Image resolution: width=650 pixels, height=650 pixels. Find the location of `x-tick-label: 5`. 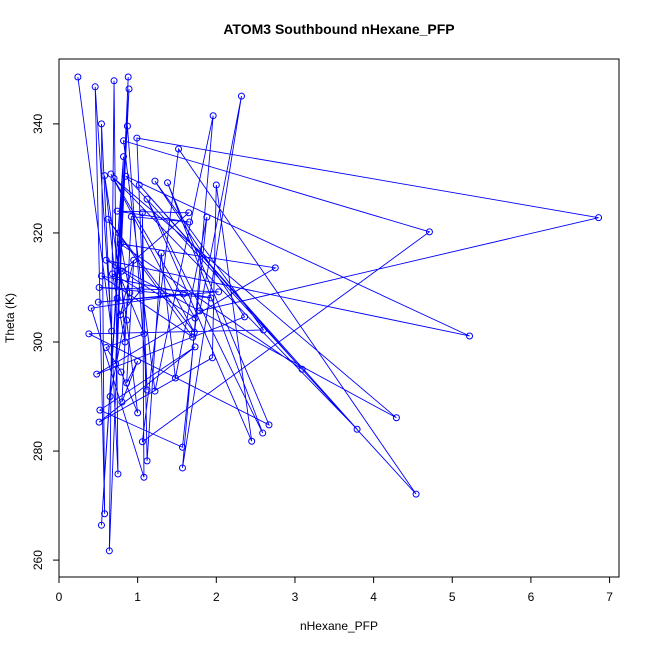

x-tick-label: 5 is located at coordinates (452, 597).